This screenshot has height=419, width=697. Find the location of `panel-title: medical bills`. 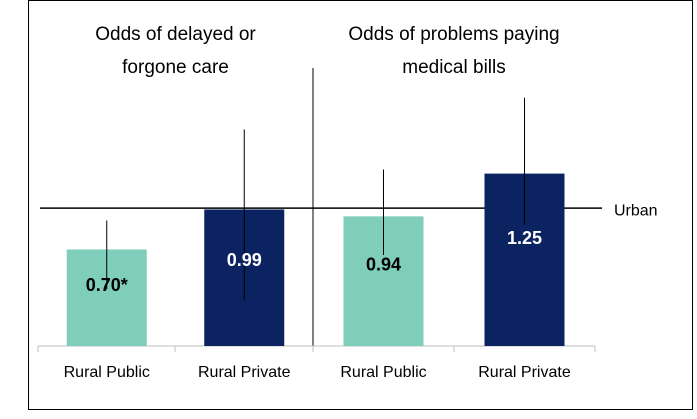

panel-title: medical bills is located at coordinates (453, 67).